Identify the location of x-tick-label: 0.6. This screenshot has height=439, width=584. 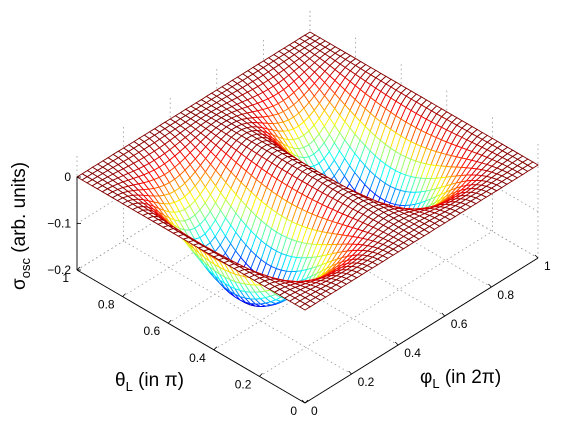
(459, 324).